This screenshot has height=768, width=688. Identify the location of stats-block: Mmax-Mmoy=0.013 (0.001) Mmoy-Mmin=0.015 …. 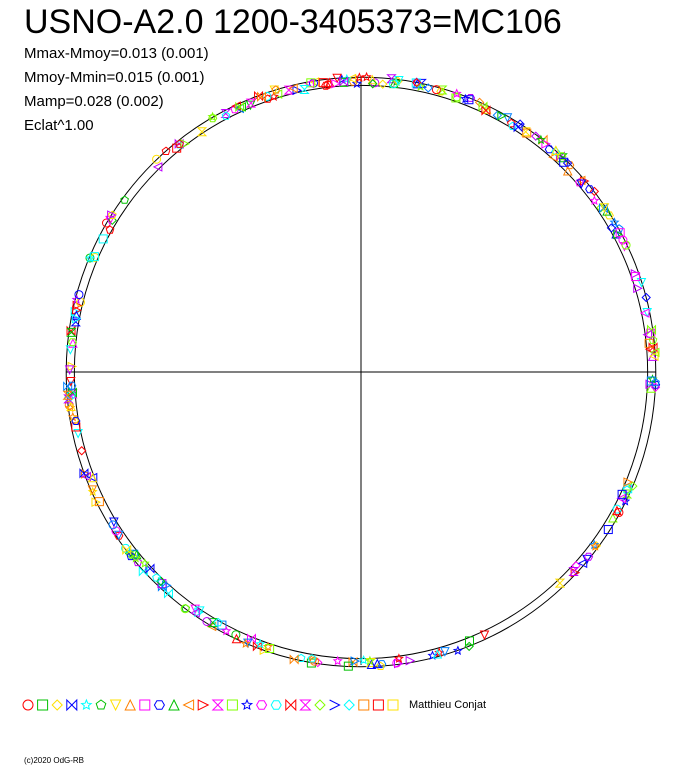
(116, 90).